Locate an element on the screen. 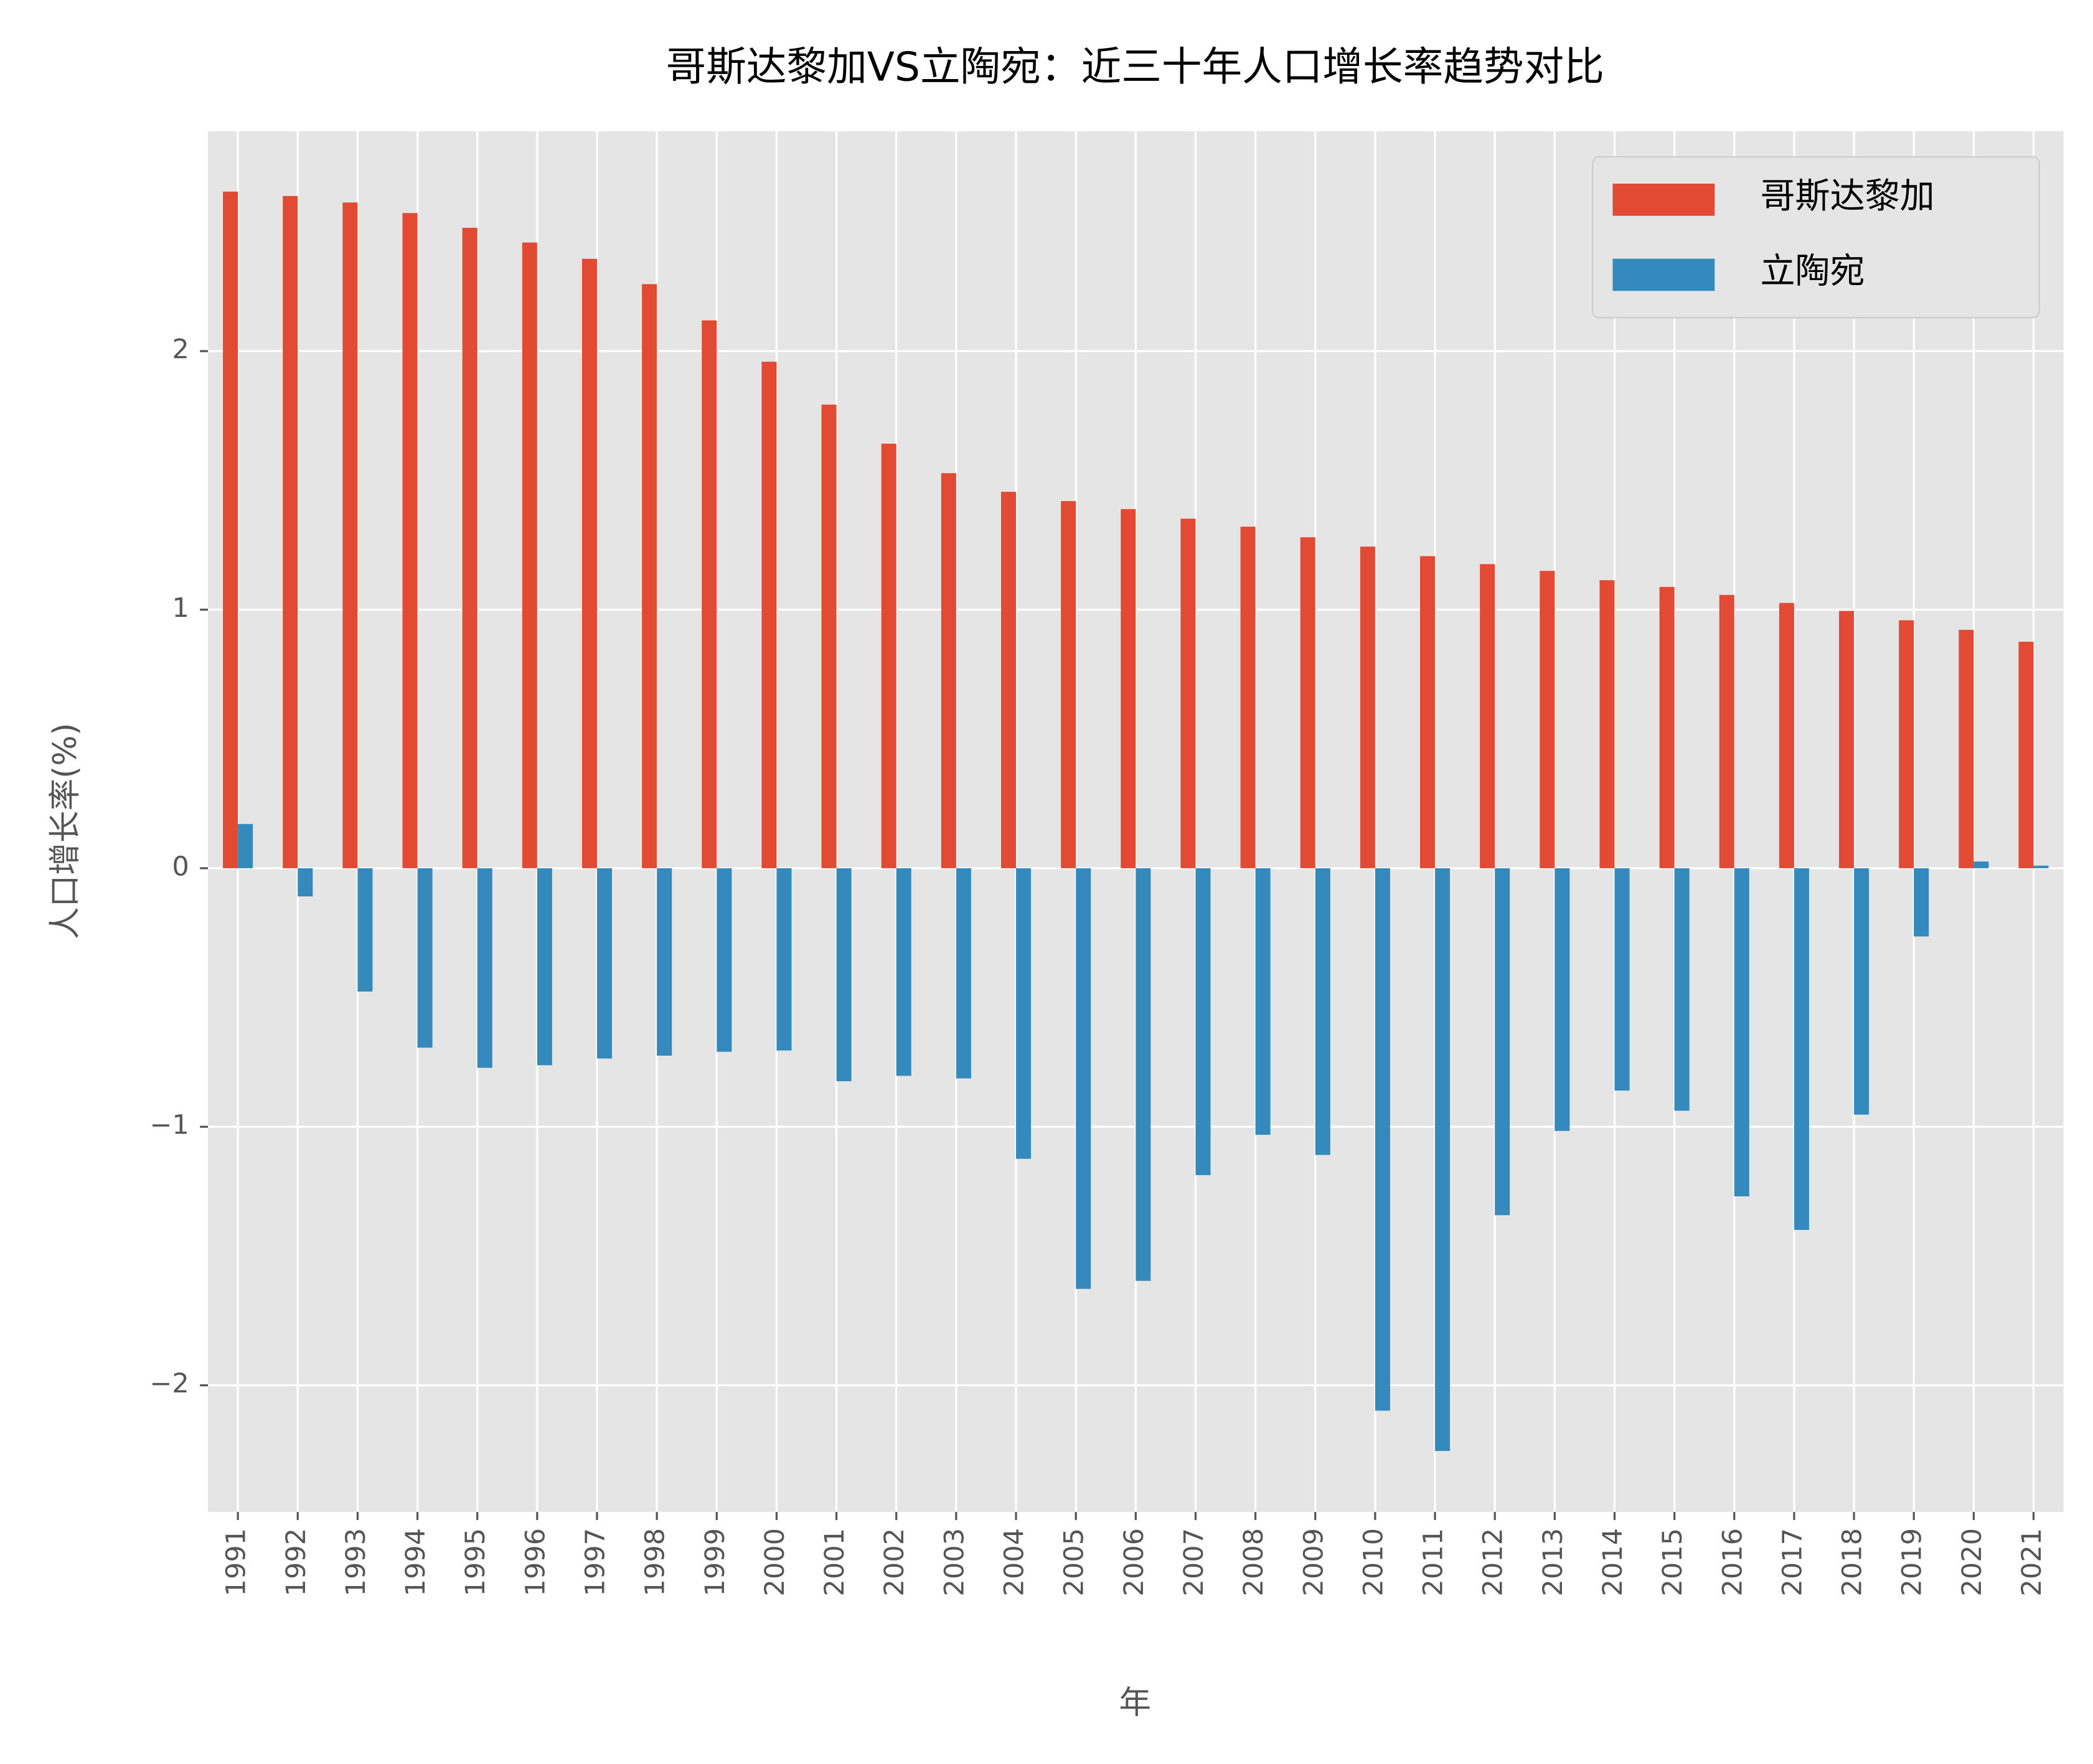 The width and height of the screenshot is (2093, 1764). x-tick-label: 2003 is located at coordinates (954, 1562).